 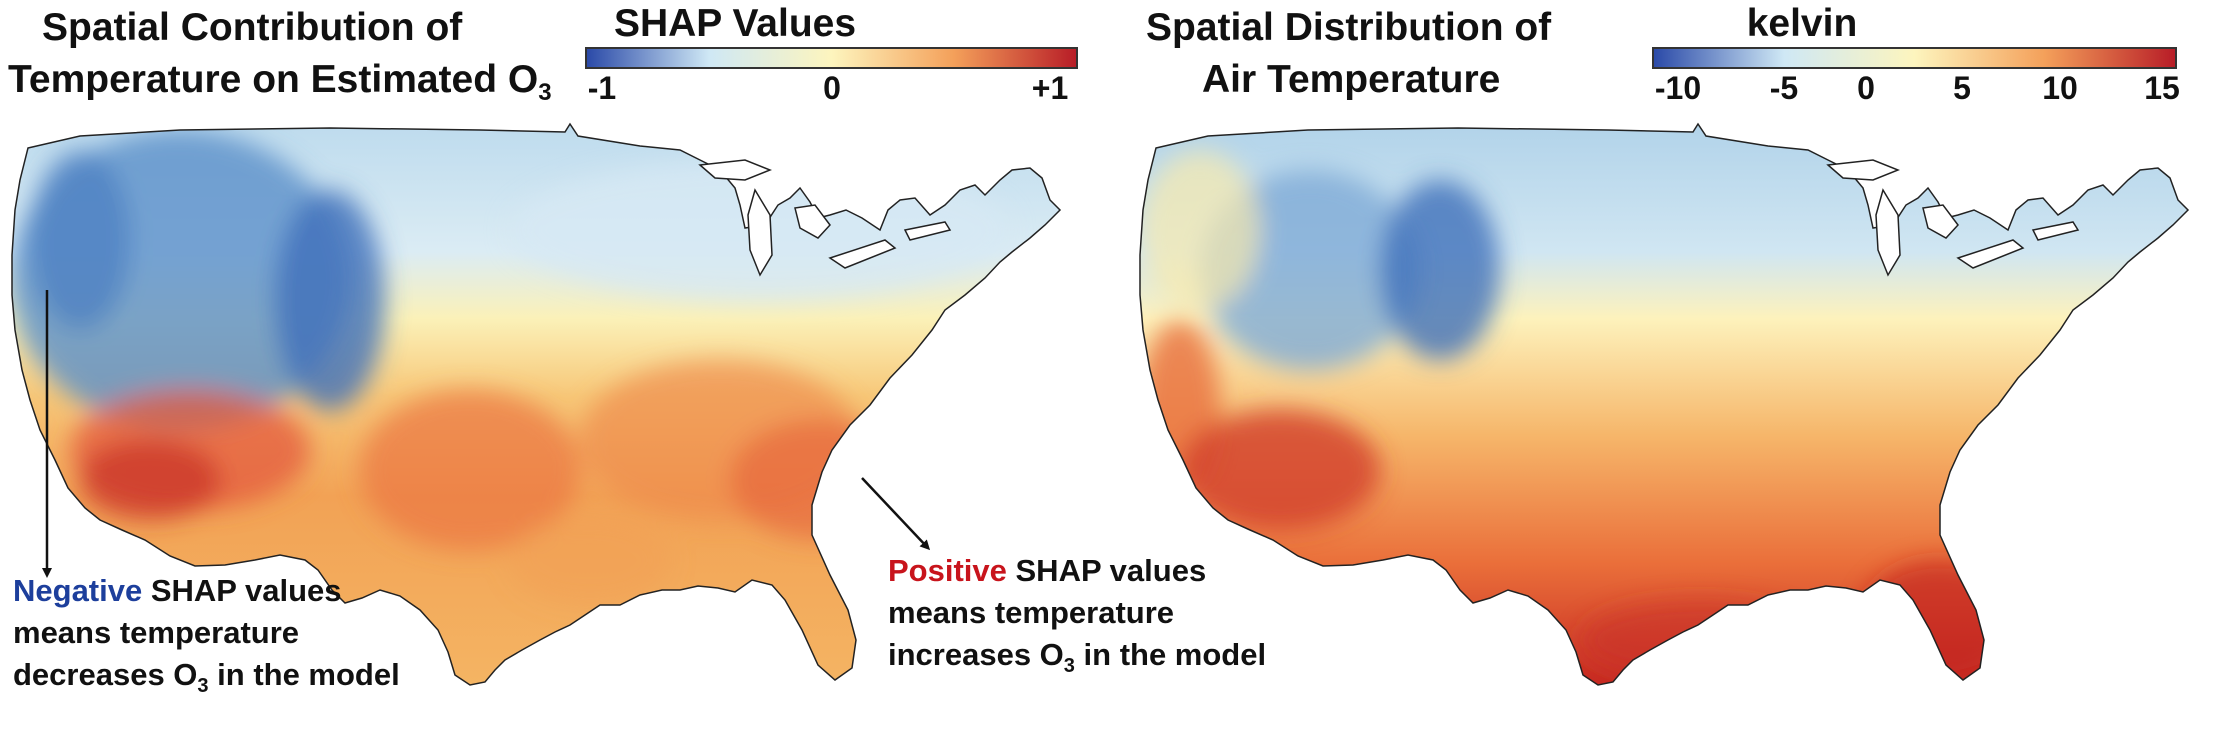 I want to click on left-great-lakes, so click(x=825, y=218).